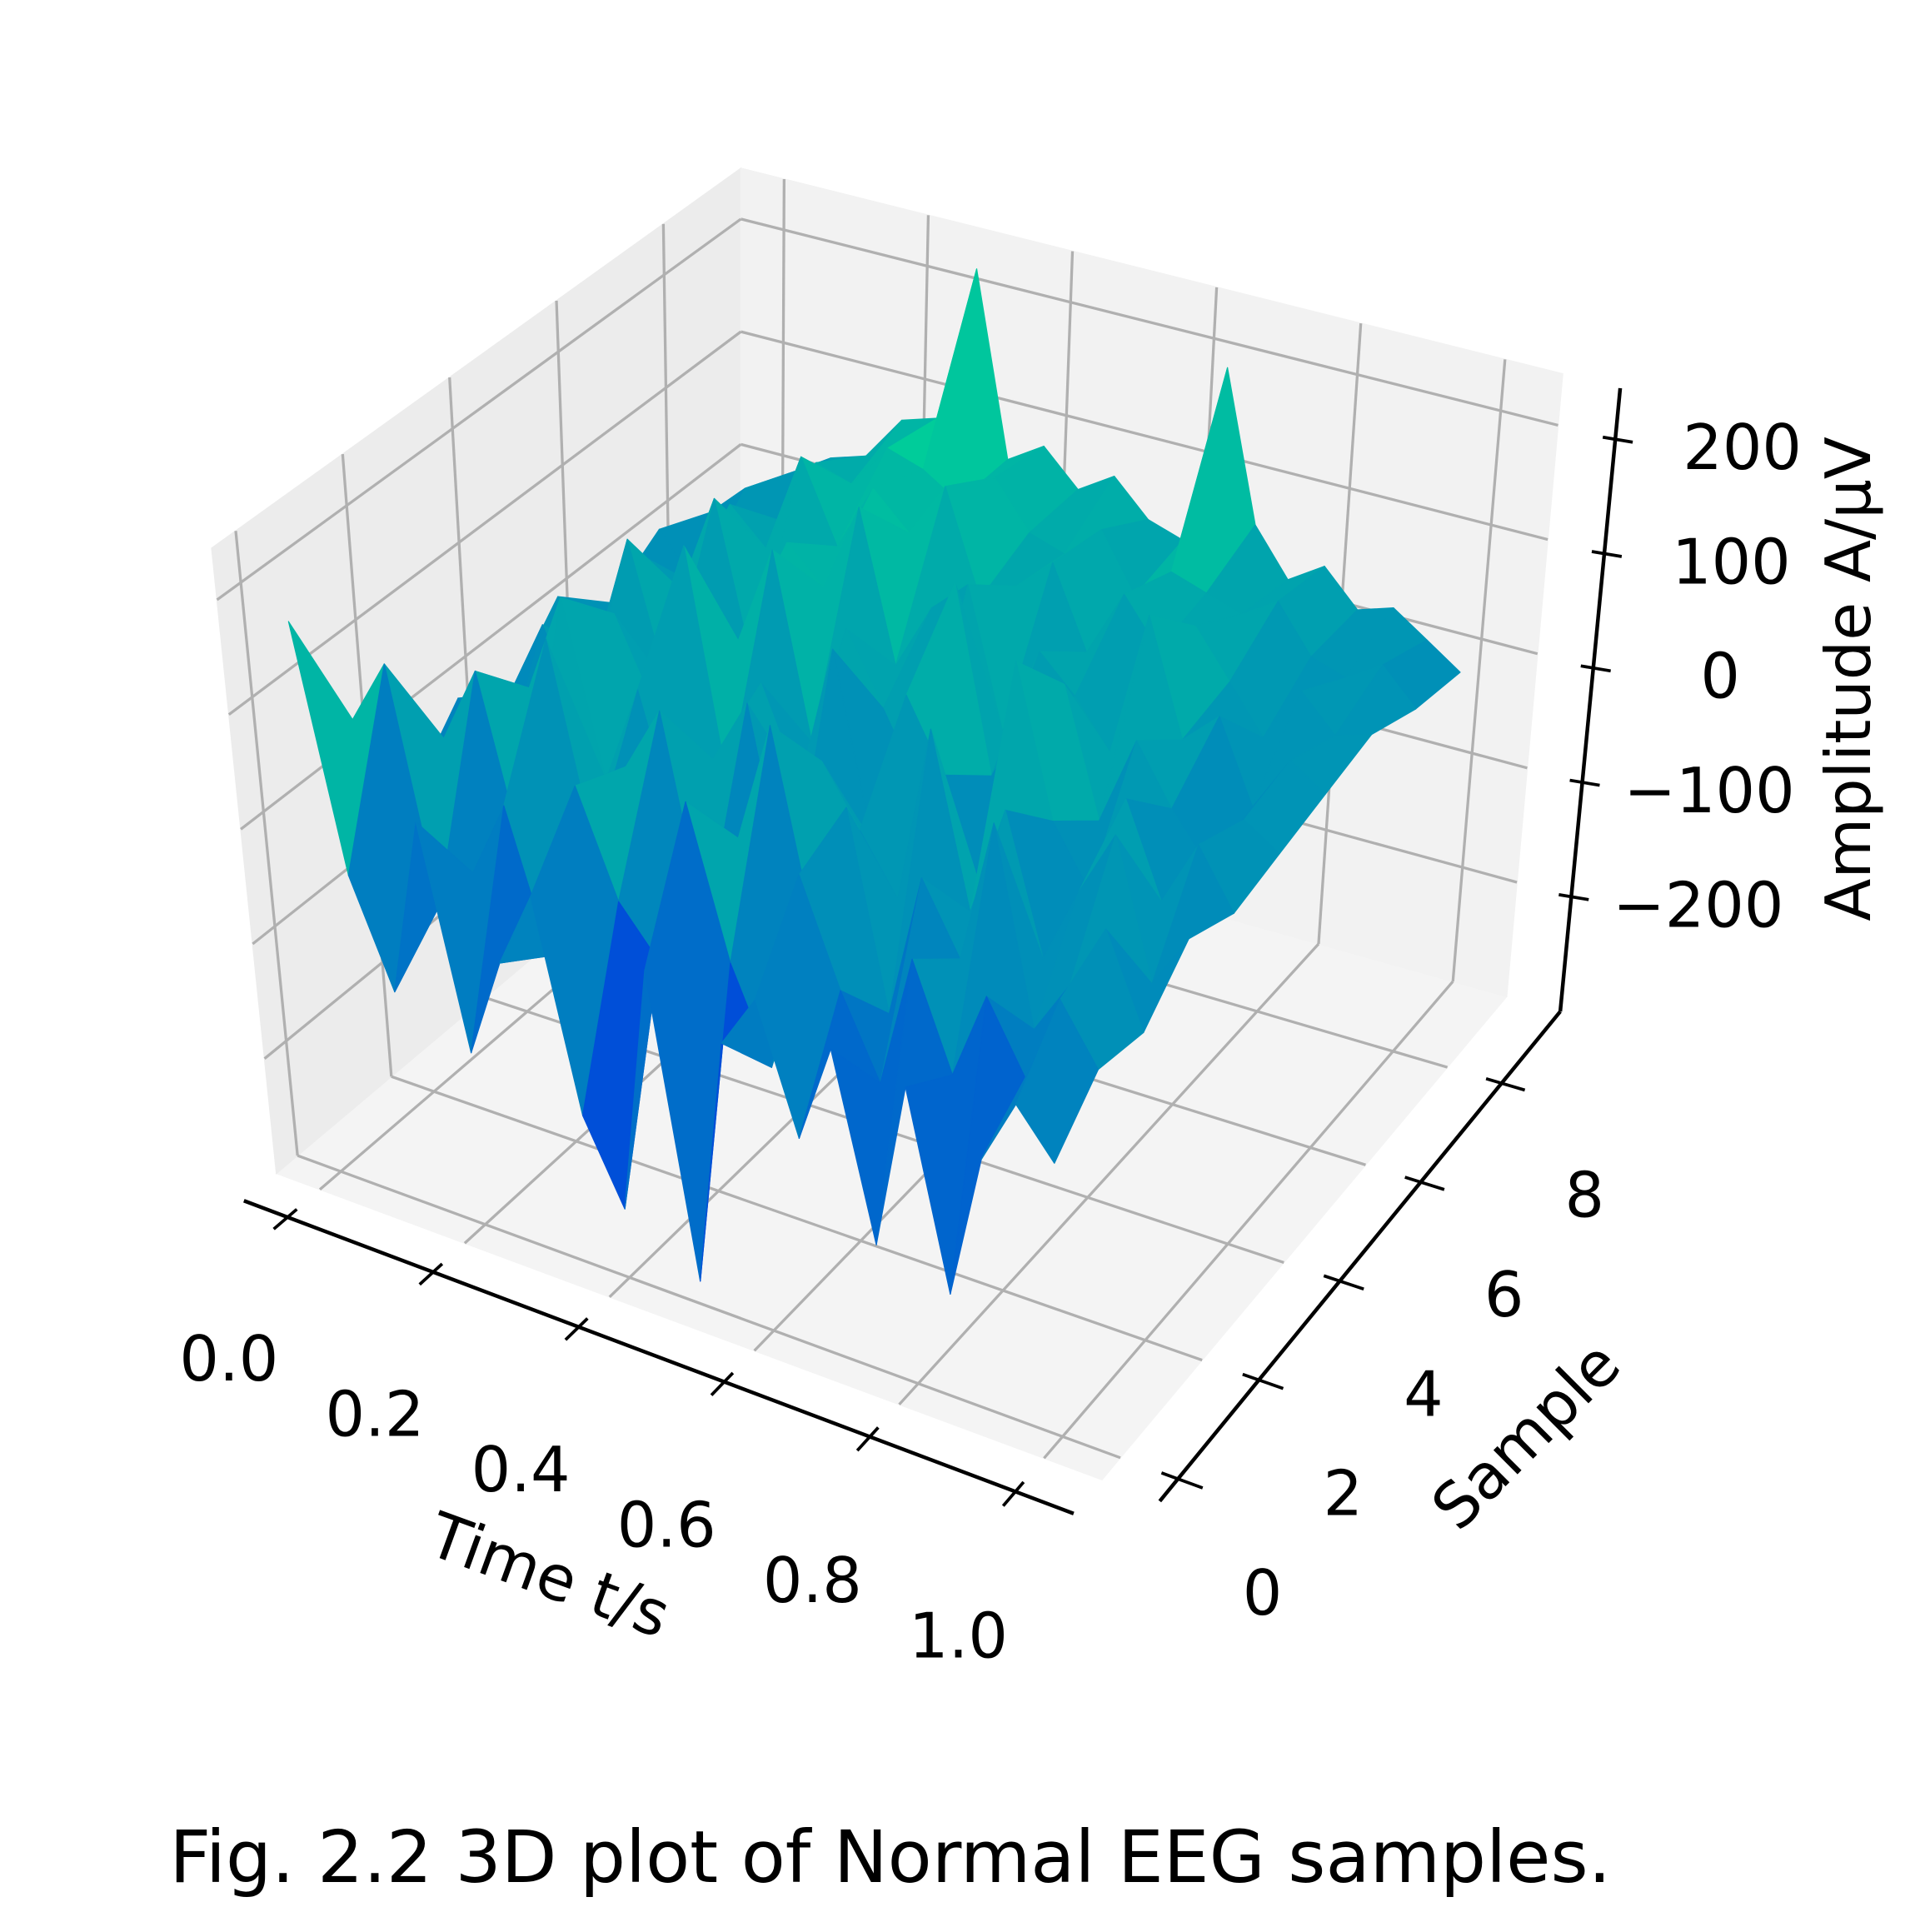 This screenshot has height=1932, width=1930. What do you see at coordinates (229, 1359) in the screenshot?
I see `x-tick-label: 0.0` at bounding box center [229, 1359].